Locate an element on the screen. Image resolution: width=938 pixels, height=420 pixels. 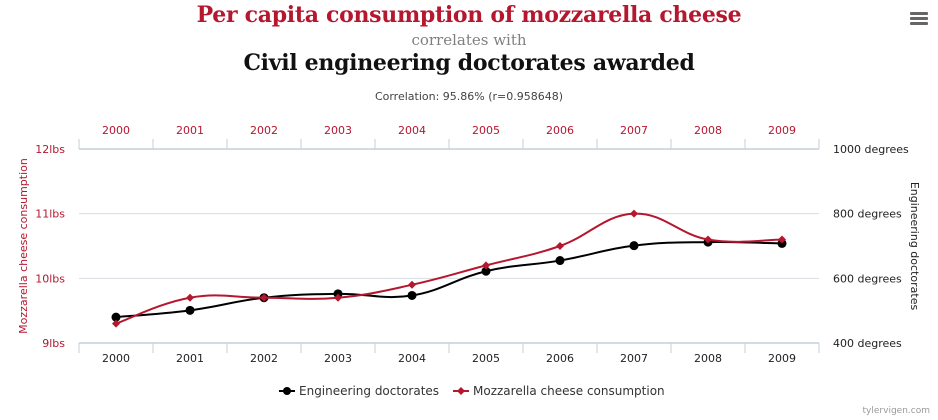
series-engineering is located at coordinates (449, 279).